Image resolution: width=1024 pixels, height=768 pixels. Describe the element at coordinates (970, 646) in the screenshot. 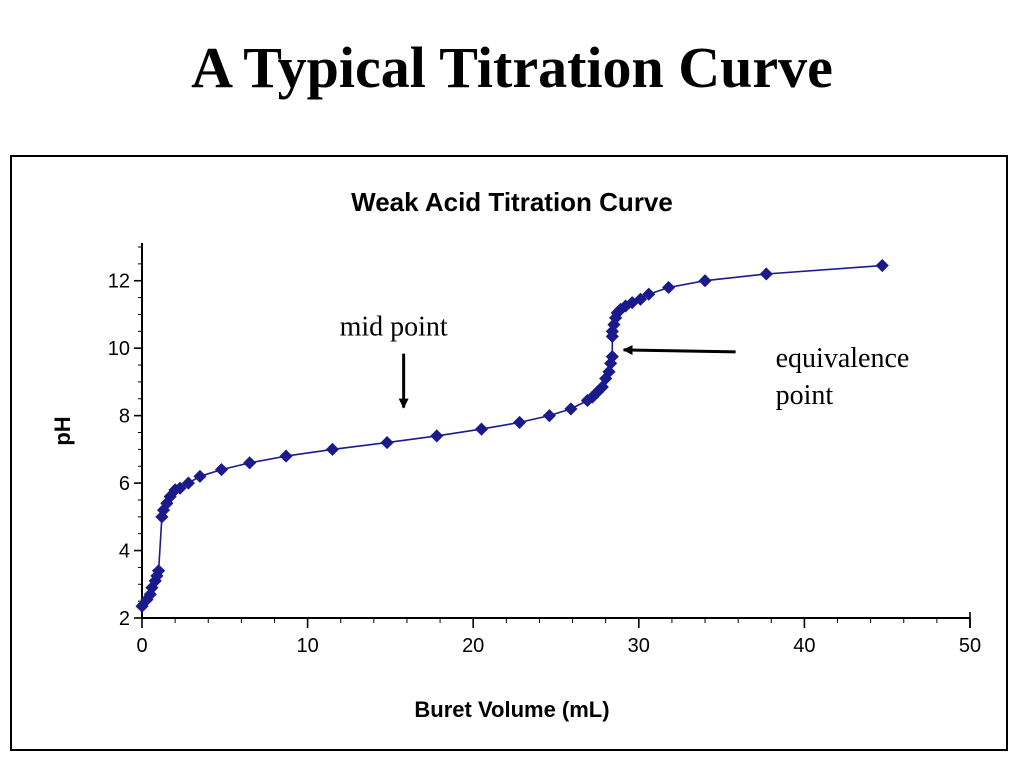

I see `x-tick-label: 50` at that location.